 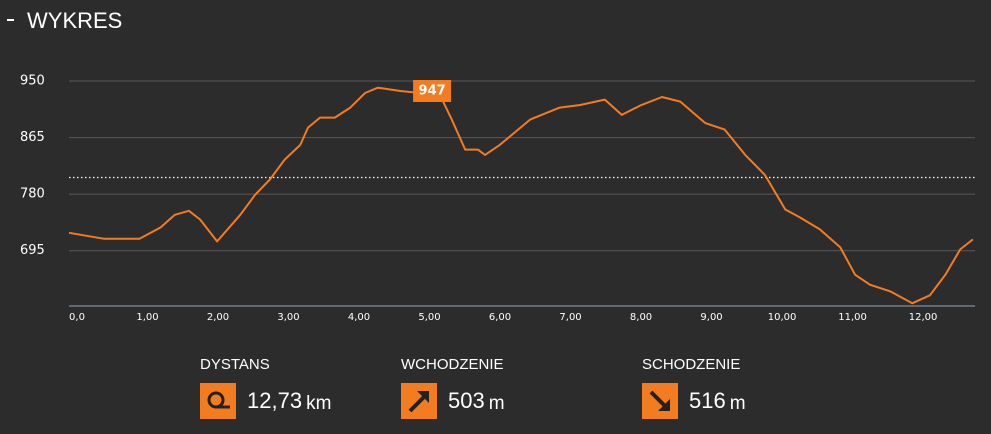 What do you see at coordinates (74, 20) in the screenshot?
I see `title: WYKRES` at bounding box center [74, 20].